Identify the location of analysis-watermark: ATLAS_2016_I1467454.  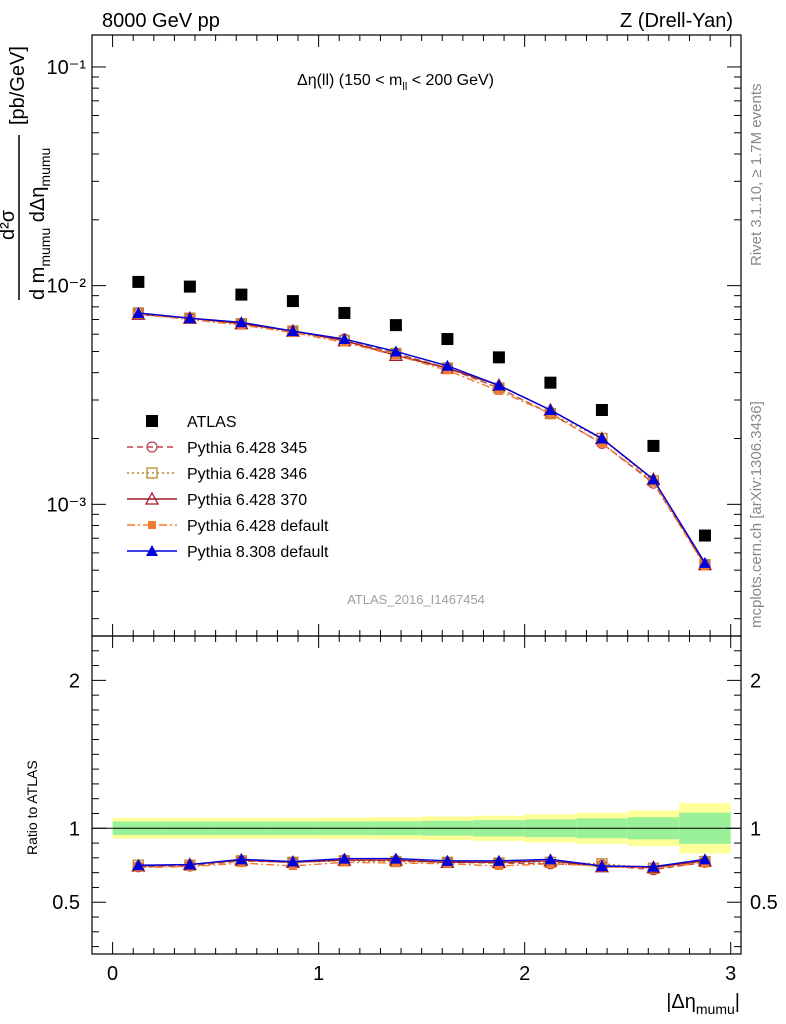
(416, 599).